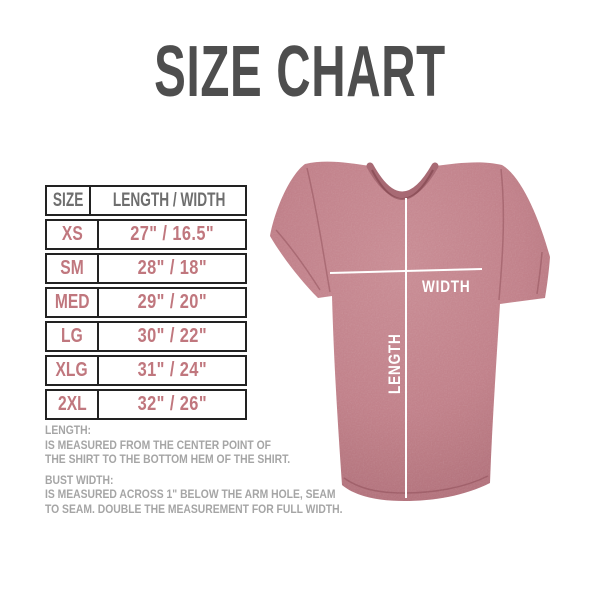  I want to click on size-label: 2XL, so click(72, 404).